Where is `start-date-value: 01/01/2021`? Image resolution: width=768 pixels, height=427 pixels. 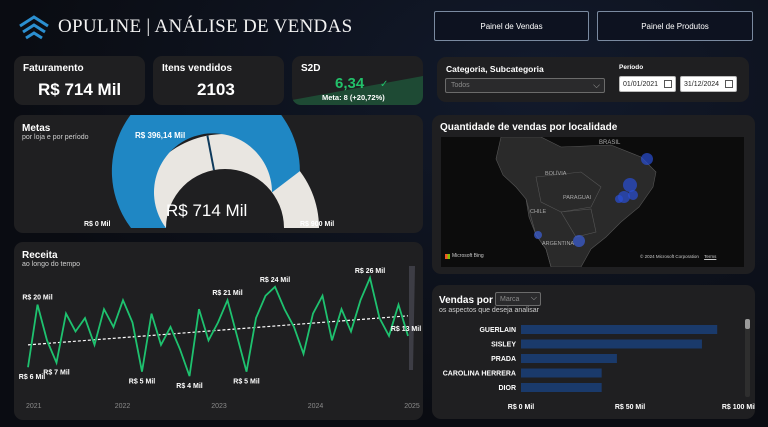 start-date-value: 01/01/2021 is located at coordinates (641, 84).